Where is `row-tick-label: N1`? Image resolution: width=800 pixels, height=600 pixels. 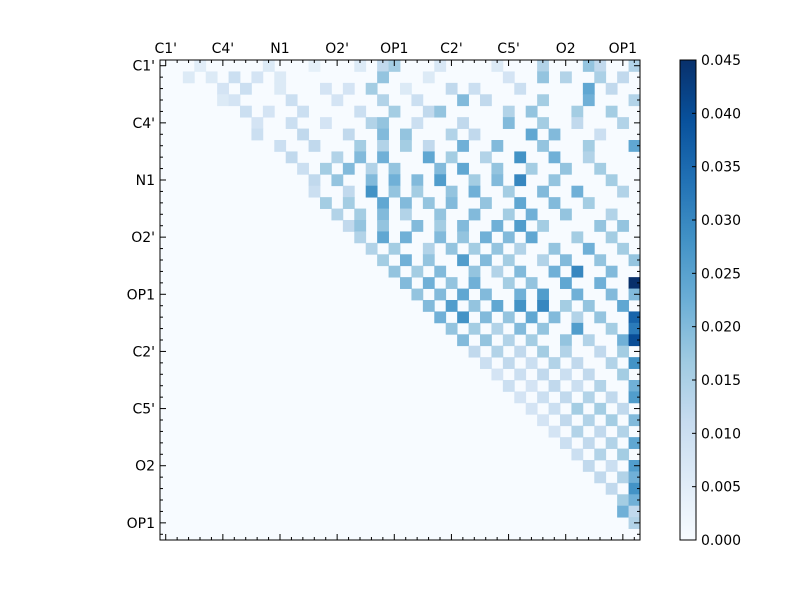 row-tick-label: N1 is located at coordinates (145, 181).